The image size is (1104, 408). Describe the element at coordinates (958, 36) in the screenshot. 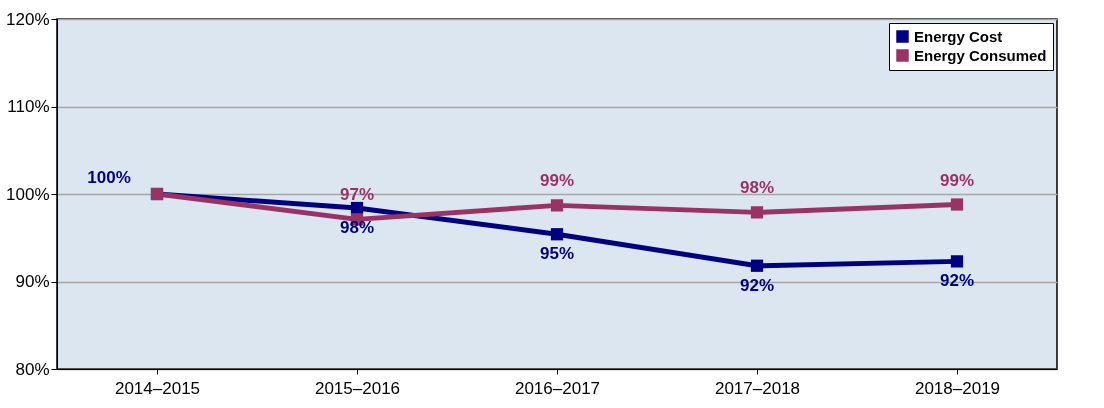

I see `legend-label: Energy Cost` at that location.